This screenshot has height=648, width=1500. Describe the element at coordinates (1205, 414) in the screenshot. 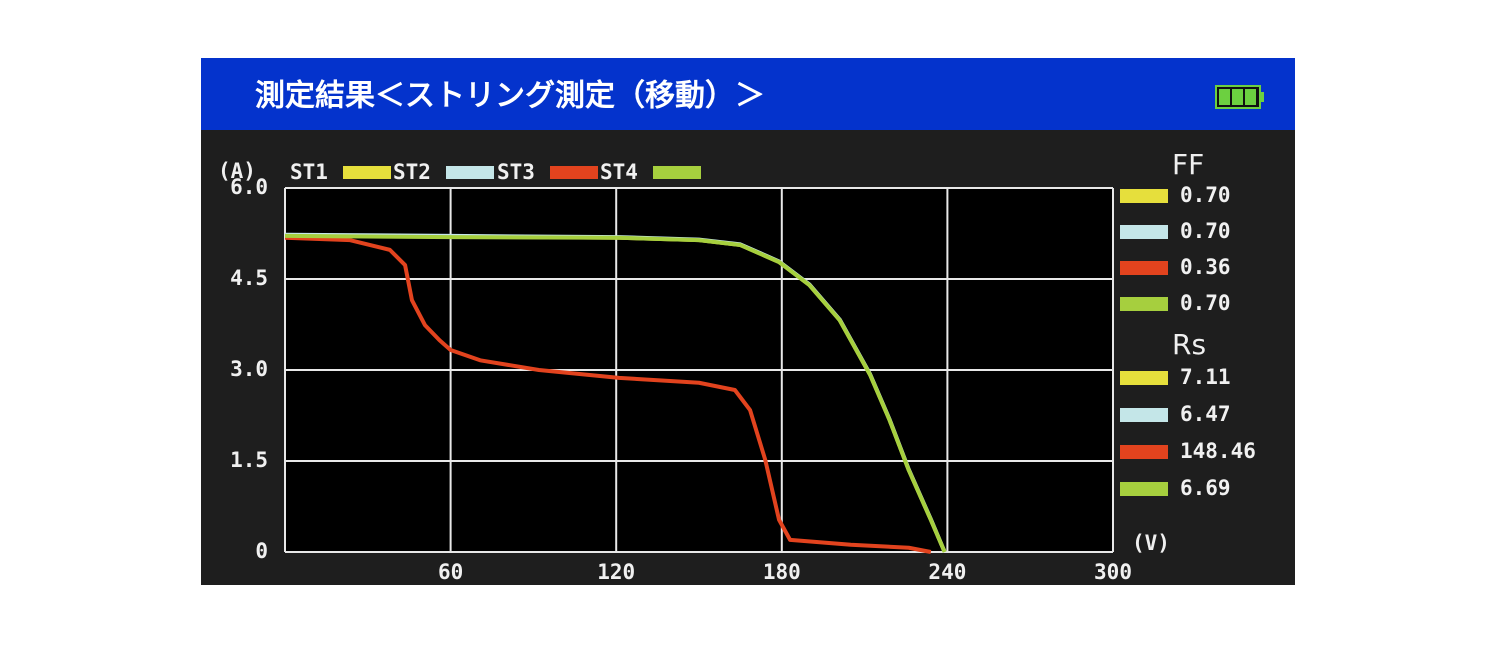

I see `rs-value: 6.47` at that location.